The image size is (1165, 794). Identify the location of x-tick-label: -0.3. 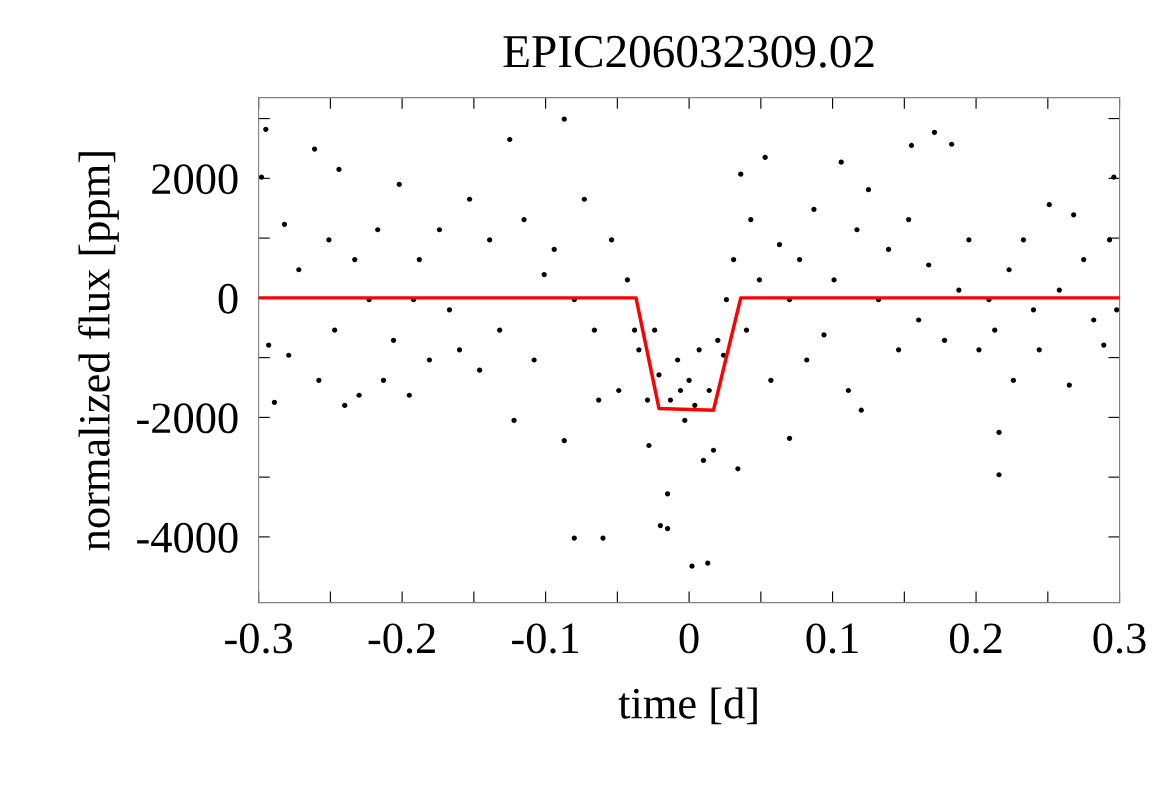
(259, 638).